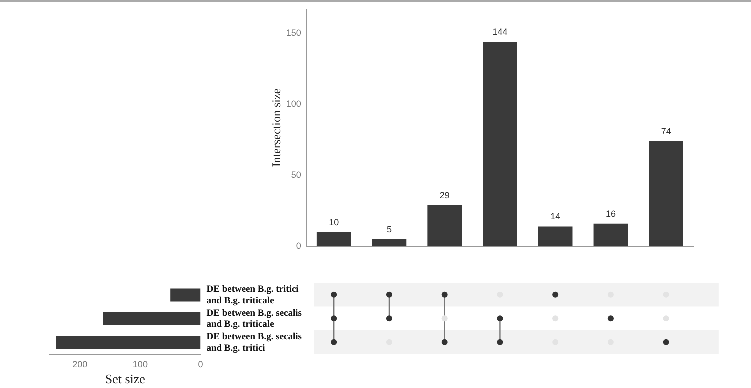 Image resolution: width=751 pixels, height=388 pixels. I want to click on data-label: 14, so click(555, 217).